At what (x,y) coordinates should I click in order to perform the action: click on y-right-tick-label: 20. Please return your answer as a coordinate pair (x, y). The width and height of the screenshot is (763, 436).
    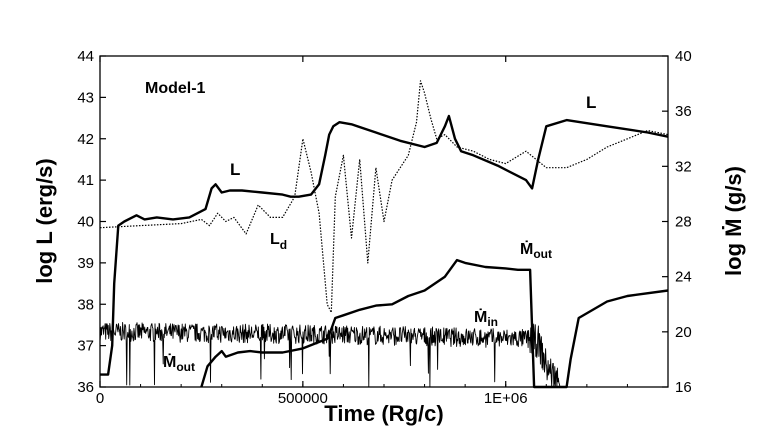
    Looking at the image, I should click on (683, 332).